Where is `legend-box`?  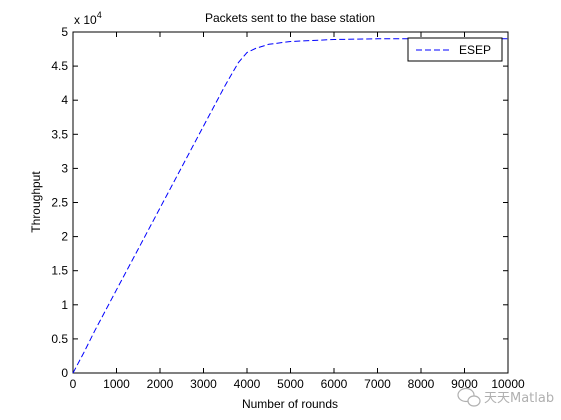
legend-box is located at coordinates (455, 49).